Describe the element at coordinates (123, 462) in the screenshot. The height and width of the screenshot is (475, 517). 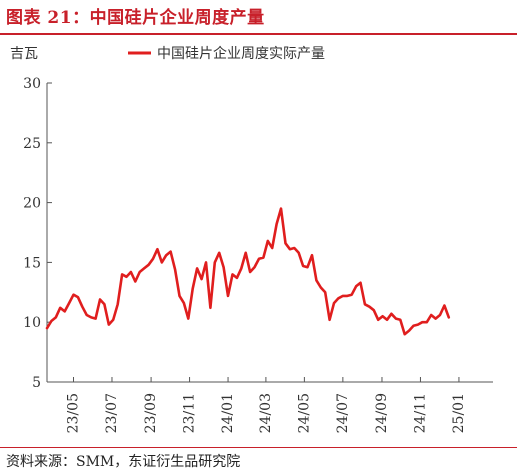
I see `source-note: 资料来源：SMM，东证衍生品研究院` at that location.